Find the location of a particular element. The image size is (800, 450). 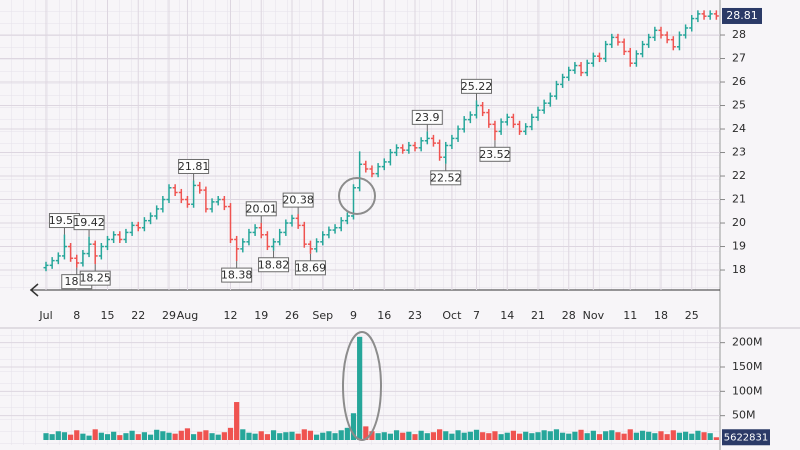

last-volume-label: 5622831 is located at coordinates (746, 437).